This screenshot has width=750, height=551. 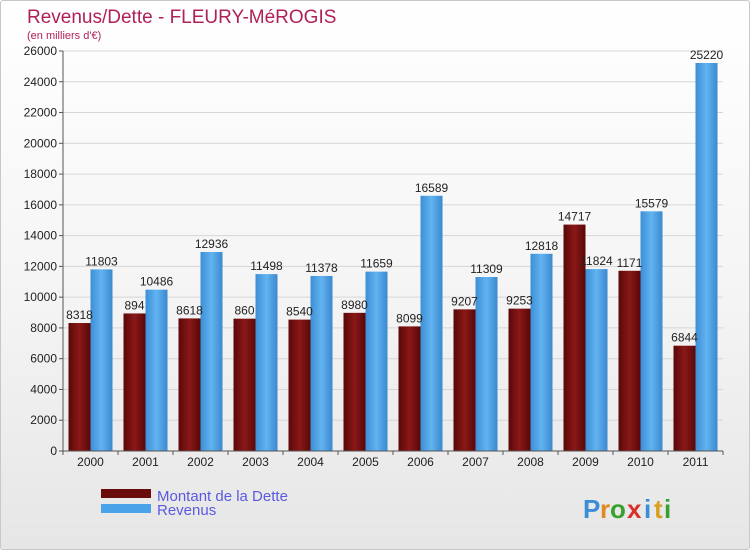 What do you see at coordinates (630, 263) in the screenshot?
I see `data-label-debt: 1171` at bounding box center [630, 263].